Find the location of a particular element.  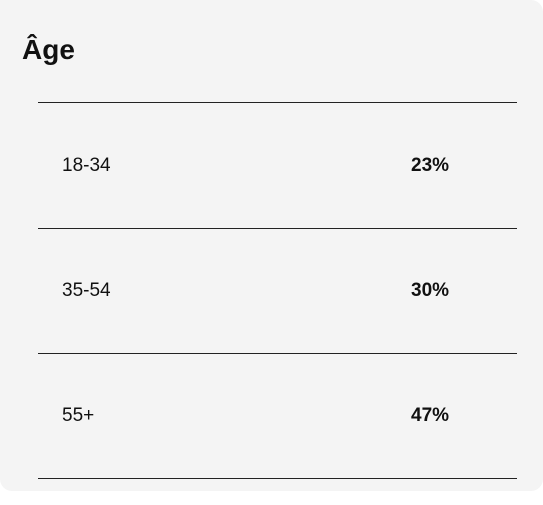

age-range: 55+ is located at coordinates (78, 415).